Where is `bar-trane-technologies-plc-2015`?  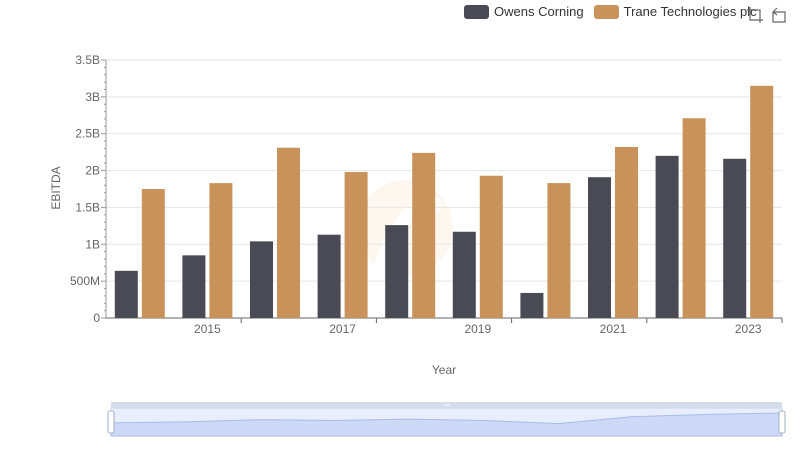 bar-trane-technologies-plc-2015 is located at coordinates (221, 250).